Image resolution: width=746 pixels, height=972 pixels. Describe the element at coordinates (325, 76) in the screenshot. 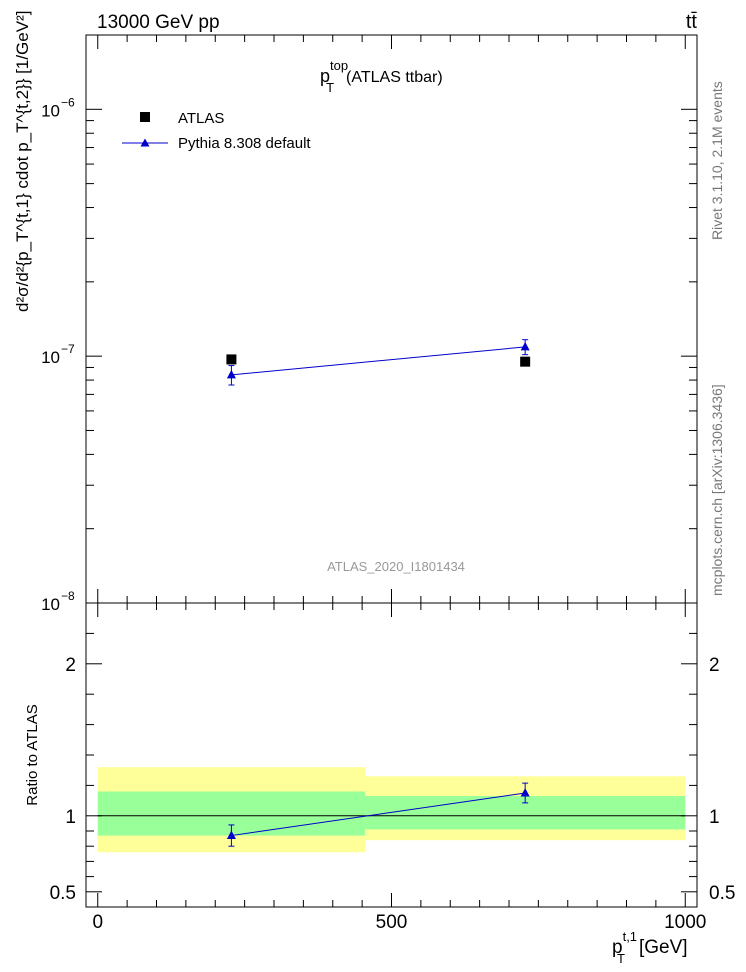

I see `panel-title-main: p` at that location.